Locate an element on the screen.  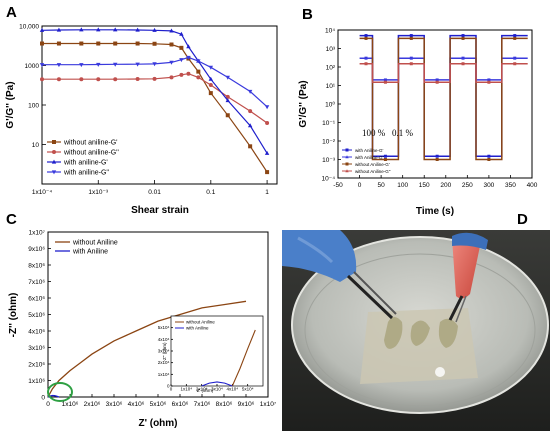
panel-a-xtick-label-3: 0.1 is located at coordinates (210, 192).